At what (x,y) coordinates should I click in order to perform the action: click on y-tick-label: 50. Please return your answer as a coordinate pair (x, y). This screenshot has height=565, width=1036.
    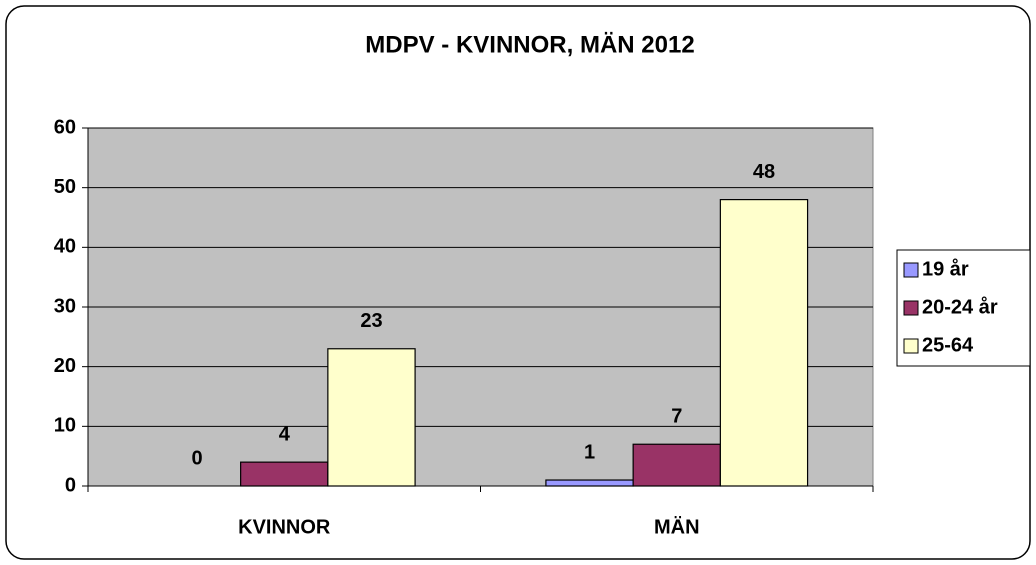
    Looking at the image, I should click on (65, 187).